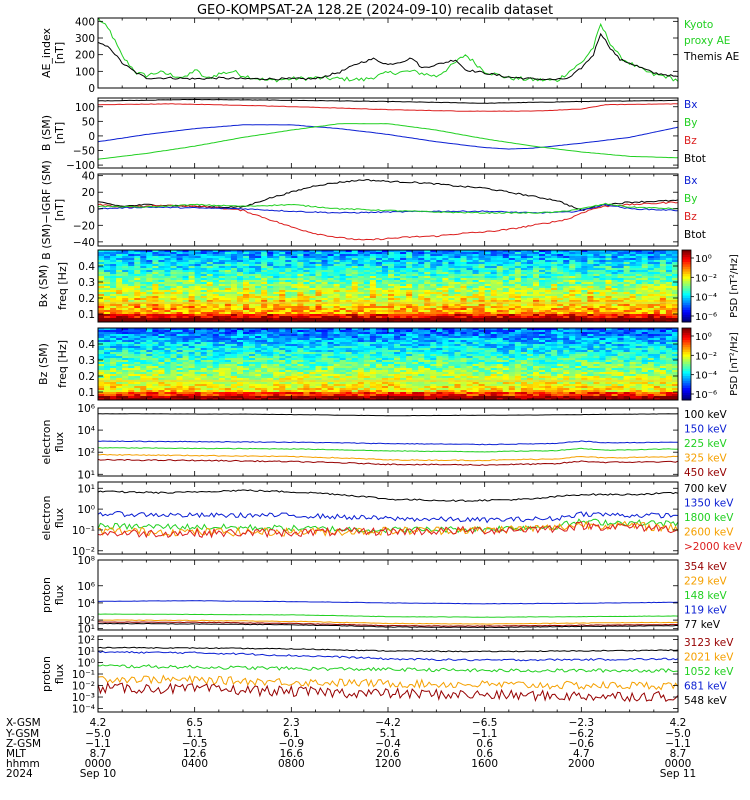  Describe the element at coordinates (707, 41) in the screenshot. I see `legend-entry: proxy AE` at that location.